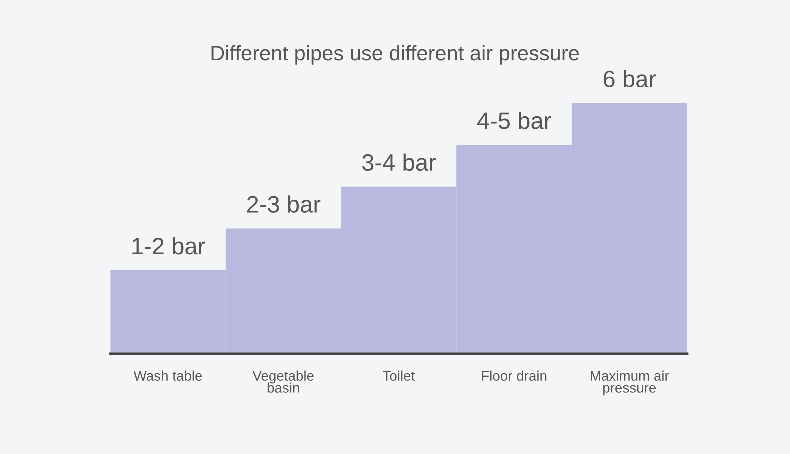 The width and height of the screenshot is (790, 454). Describe the element at coordinates (630, 383) in the screenshot. I see `x-tick-label: Maximum air pressure` at that location.